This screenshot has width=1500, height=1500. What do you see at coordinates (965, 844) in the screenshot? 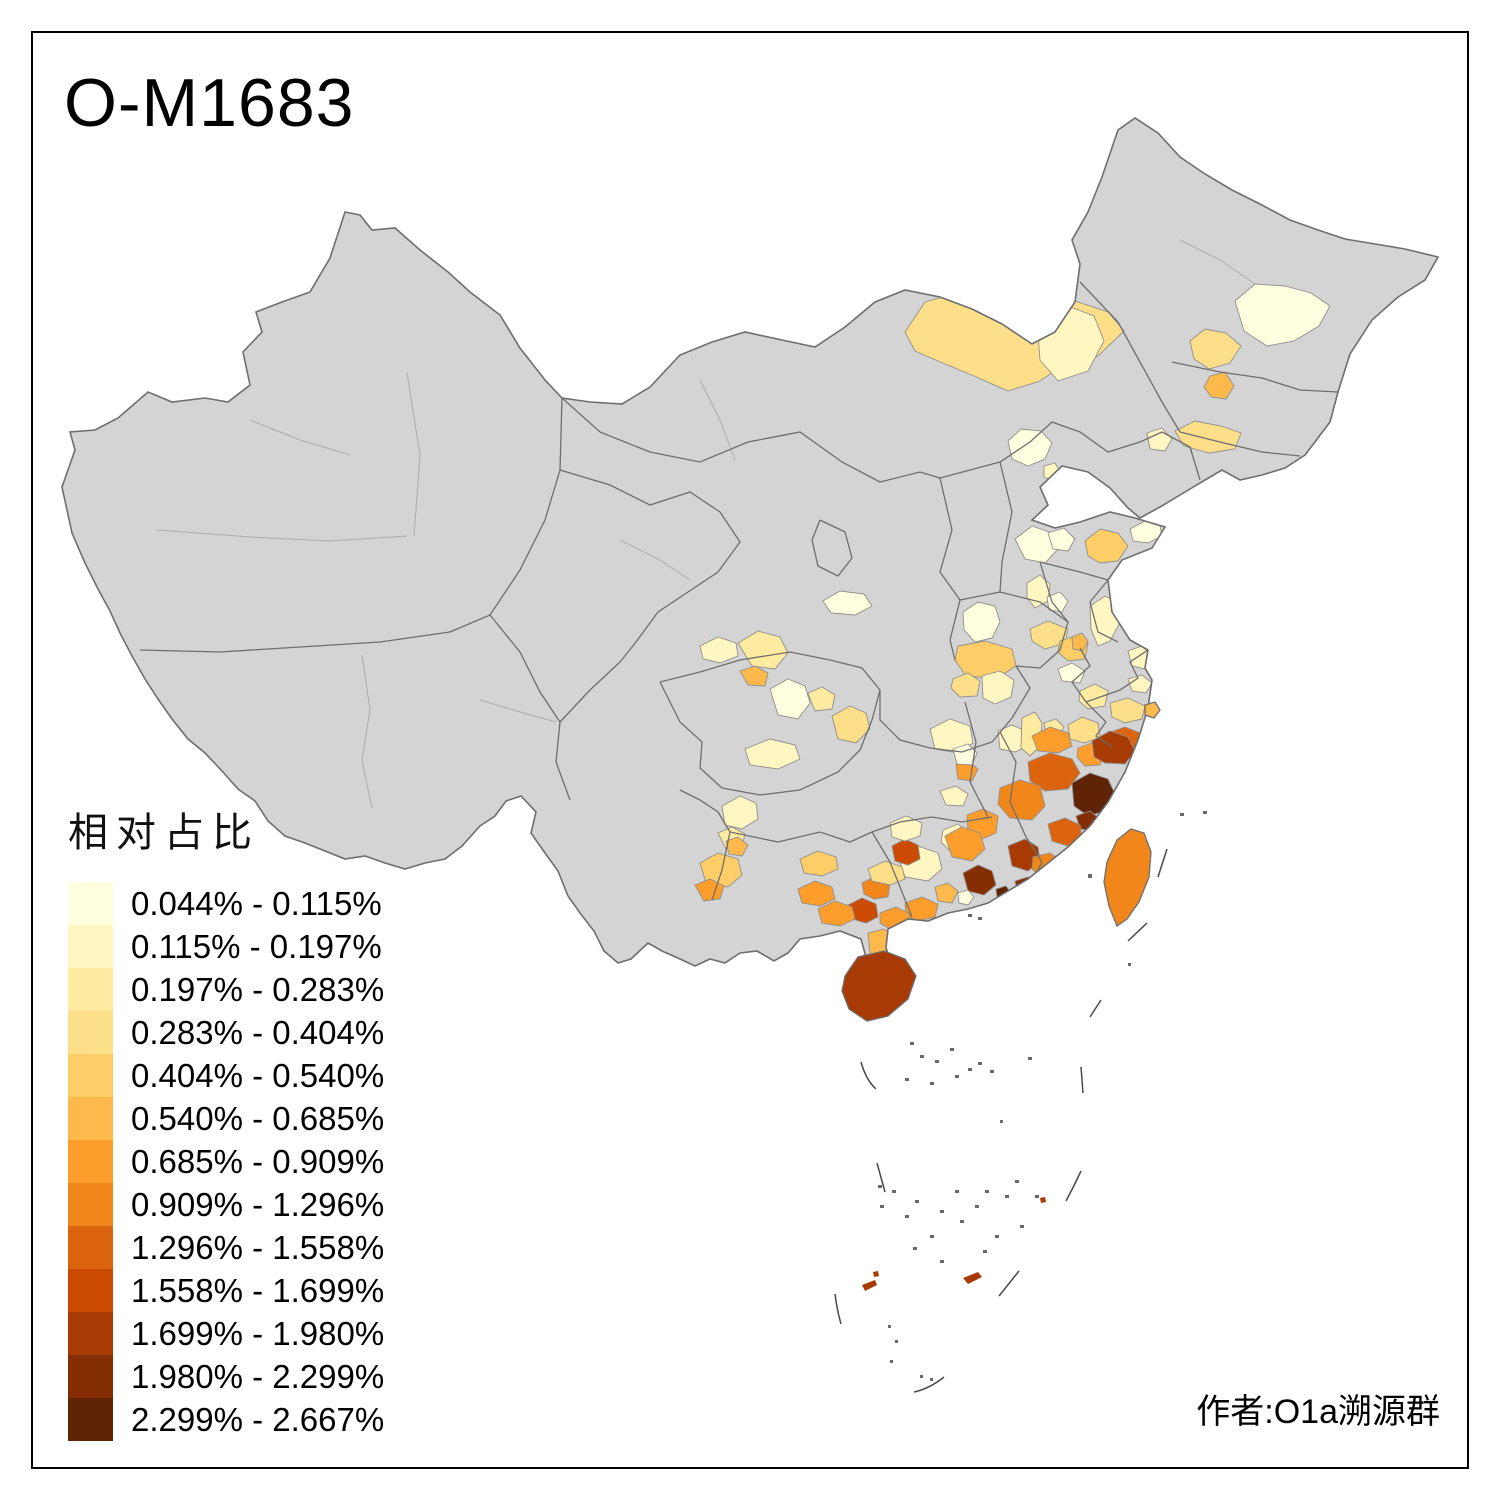
I see `region-gd4` at bounding box center [965, 844].